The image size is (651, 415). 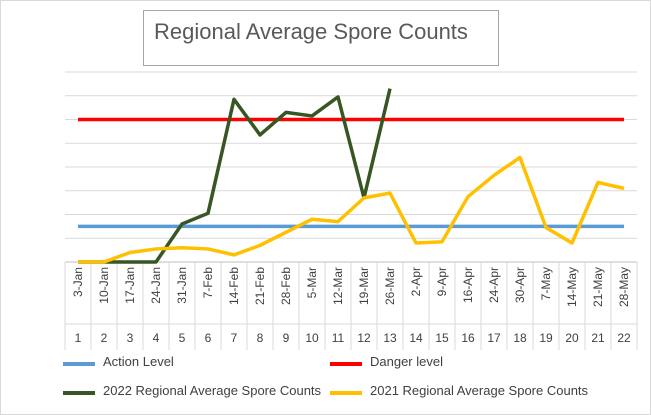 I want to click on legend-swatch-2021, so click(x=346, y=393).